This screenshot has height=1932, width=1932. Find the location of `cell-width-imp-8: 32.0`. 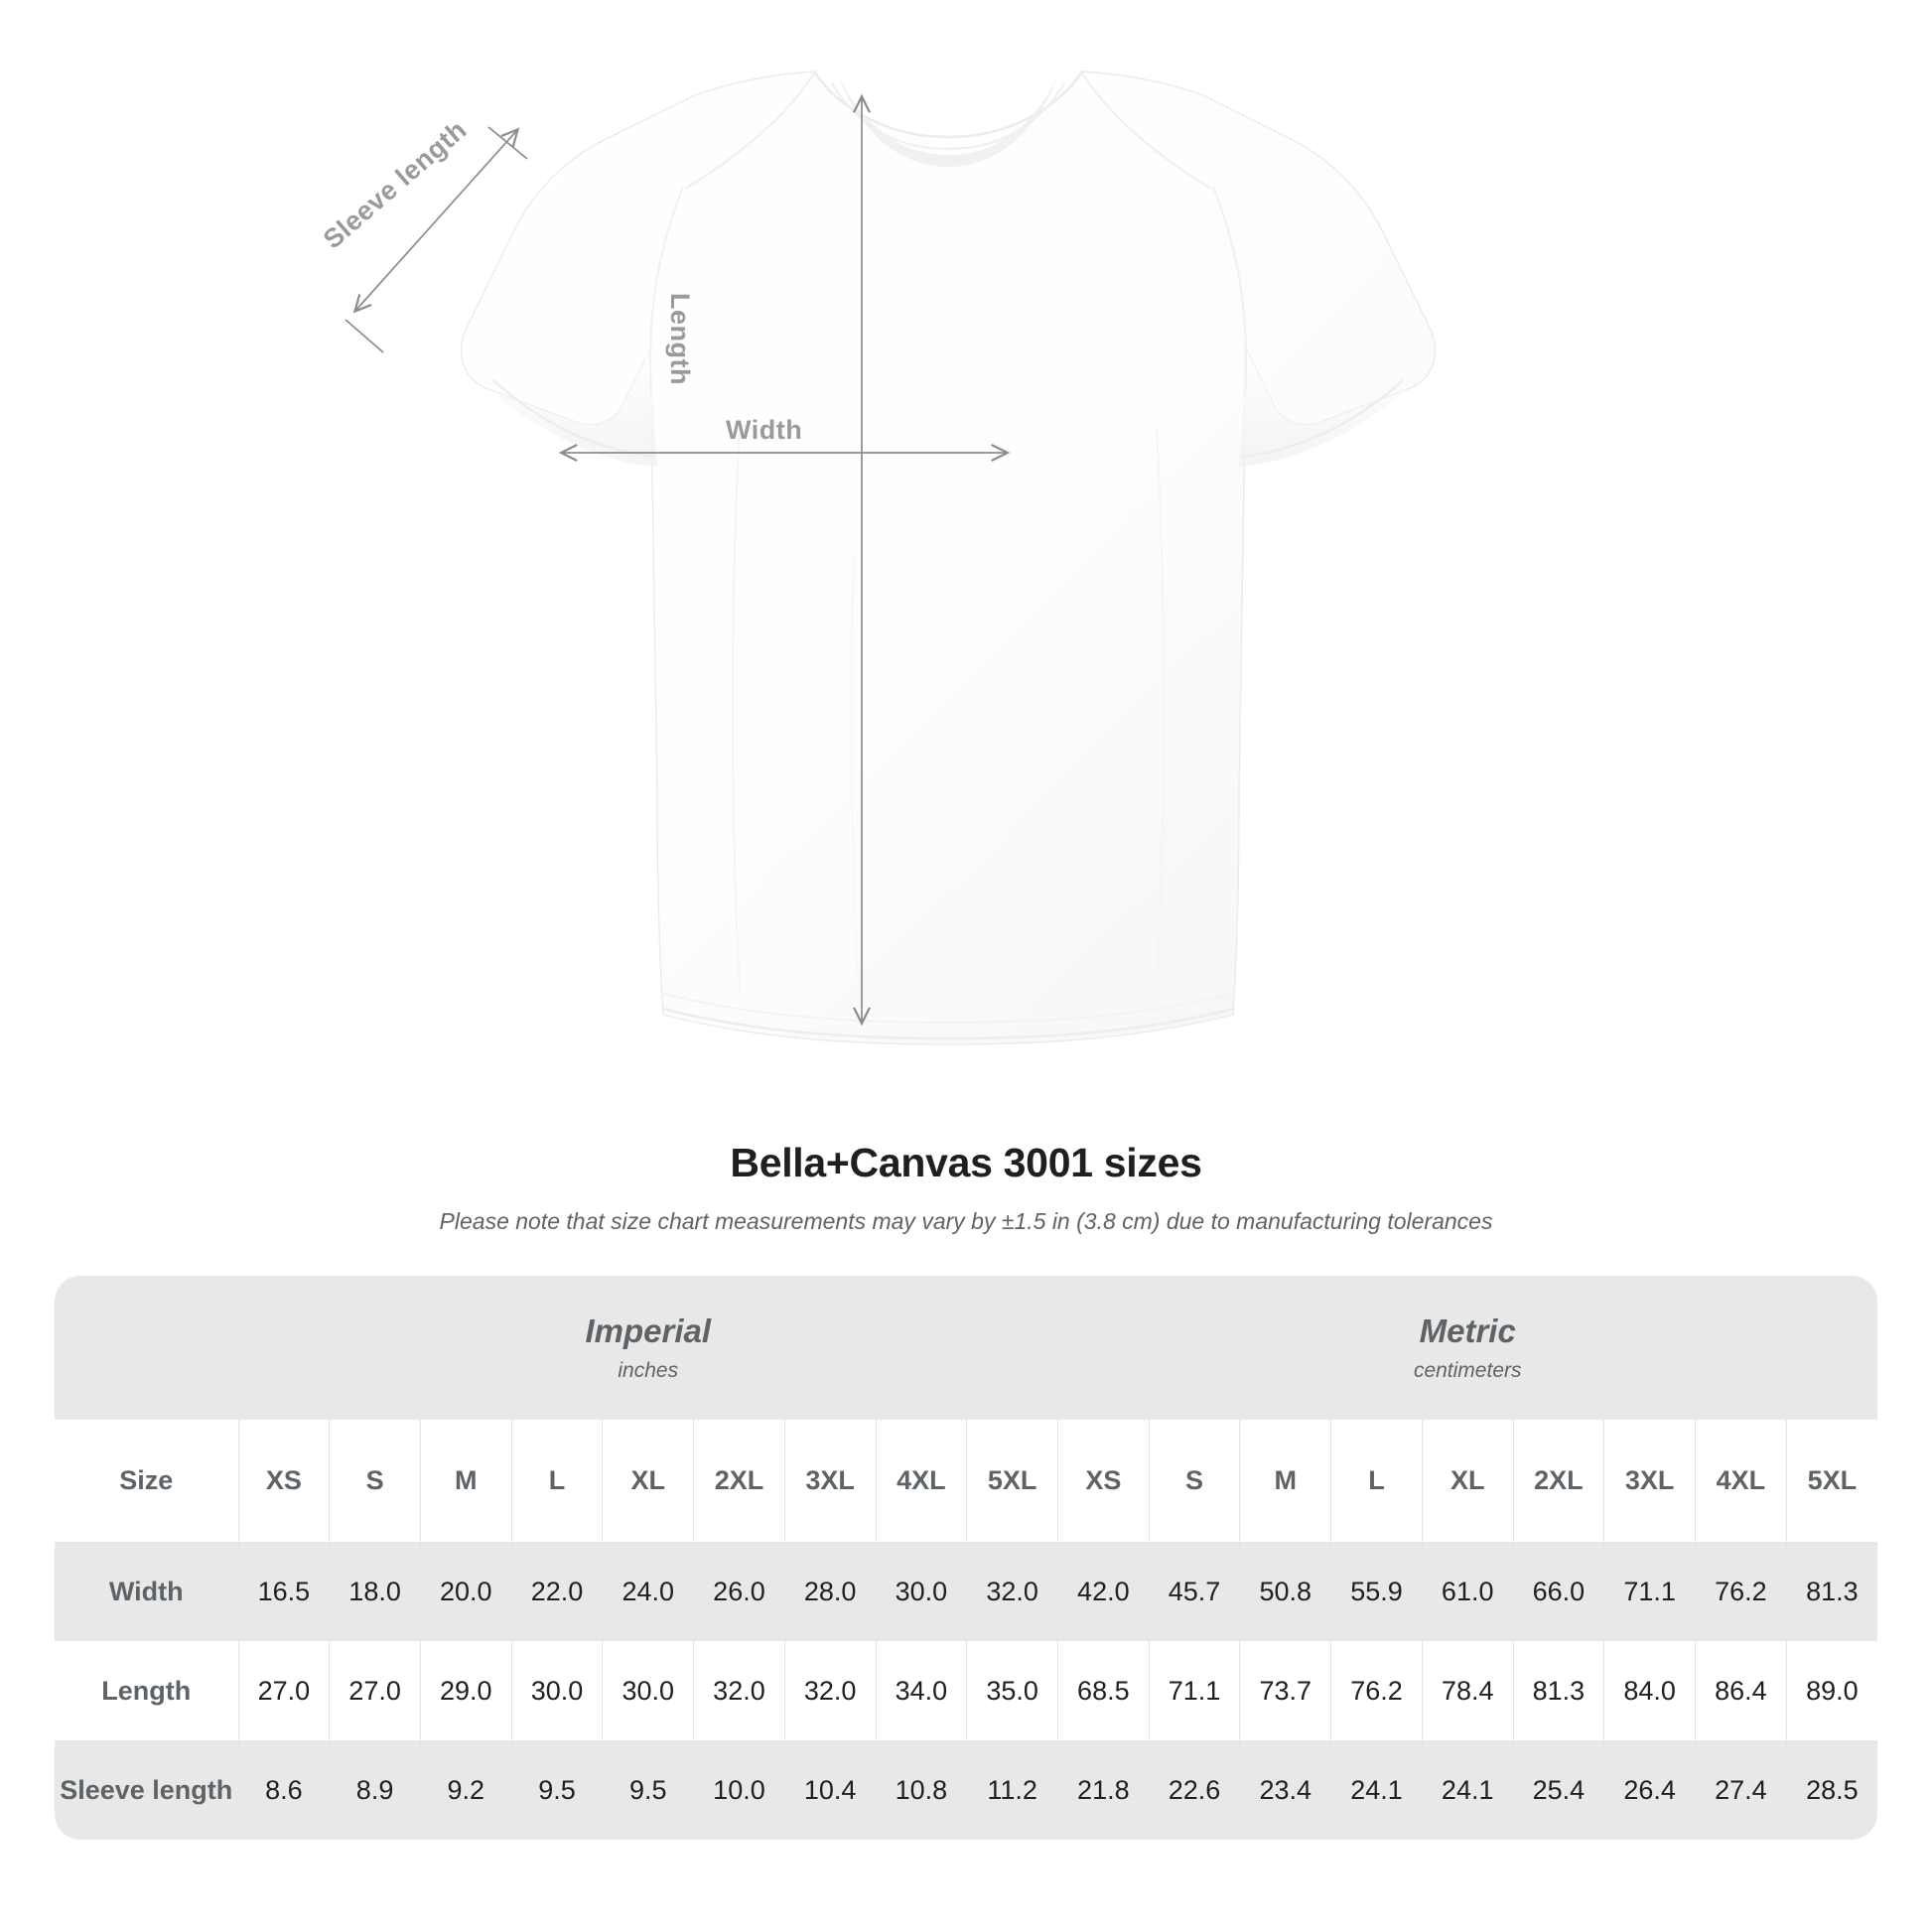

cell-width-imp-8: 32.0 is located at coordinates (1012, 1592).